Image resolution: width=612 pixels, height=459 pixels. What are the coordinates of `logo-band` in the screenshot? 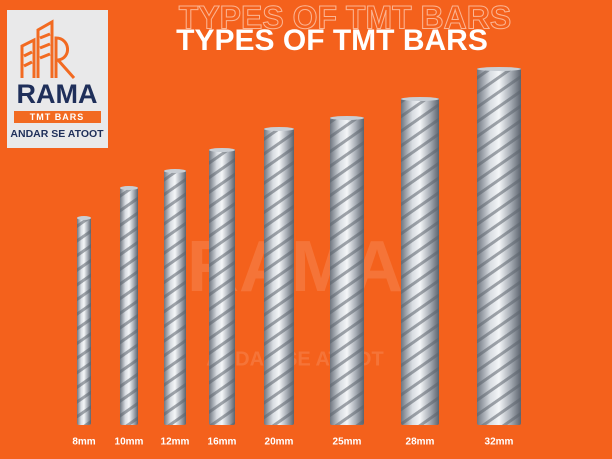 It's located at (57, 117).